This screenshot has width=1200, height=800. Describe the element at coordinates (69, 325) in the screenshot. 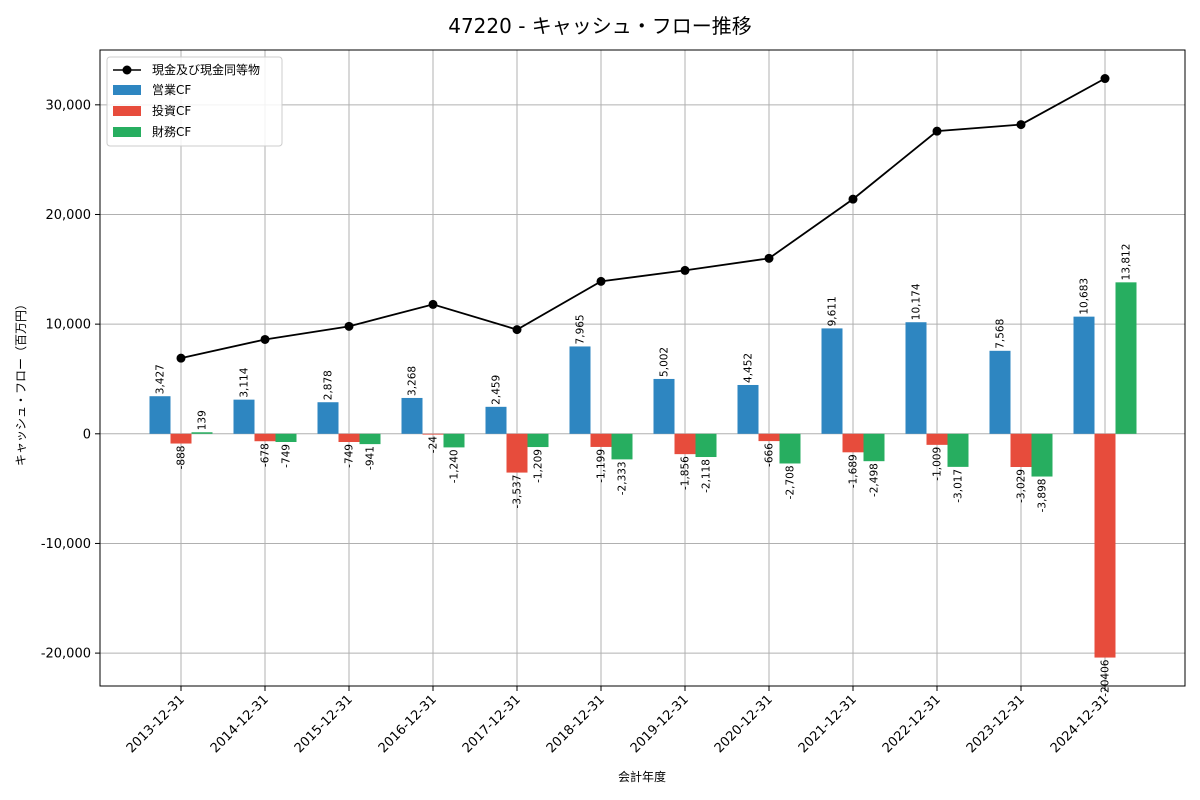

I see `y-tick-label: 10,000` at that location.